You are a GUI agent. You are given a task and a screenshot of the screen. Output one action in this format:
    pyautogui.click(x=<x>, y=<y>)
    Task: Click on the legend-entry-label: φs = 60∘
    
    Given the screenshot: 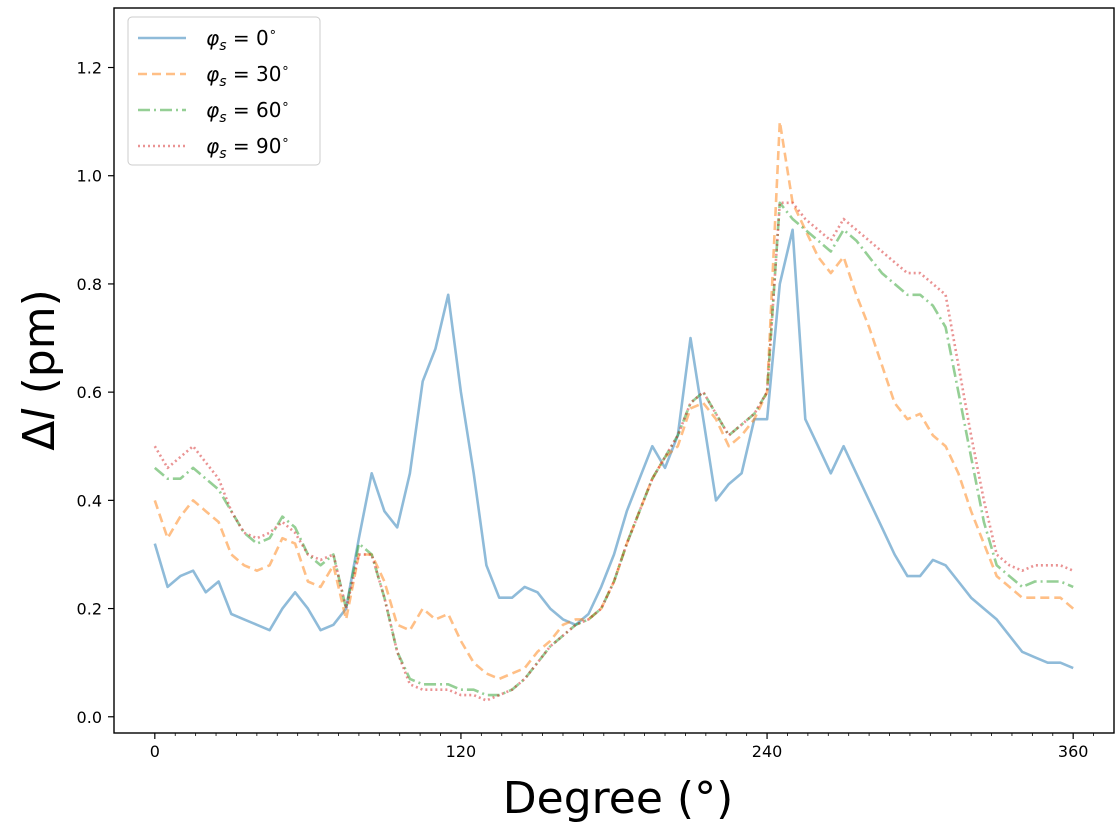 What is the action you would take?
    pyautogui.click(x=248, y=111)
    